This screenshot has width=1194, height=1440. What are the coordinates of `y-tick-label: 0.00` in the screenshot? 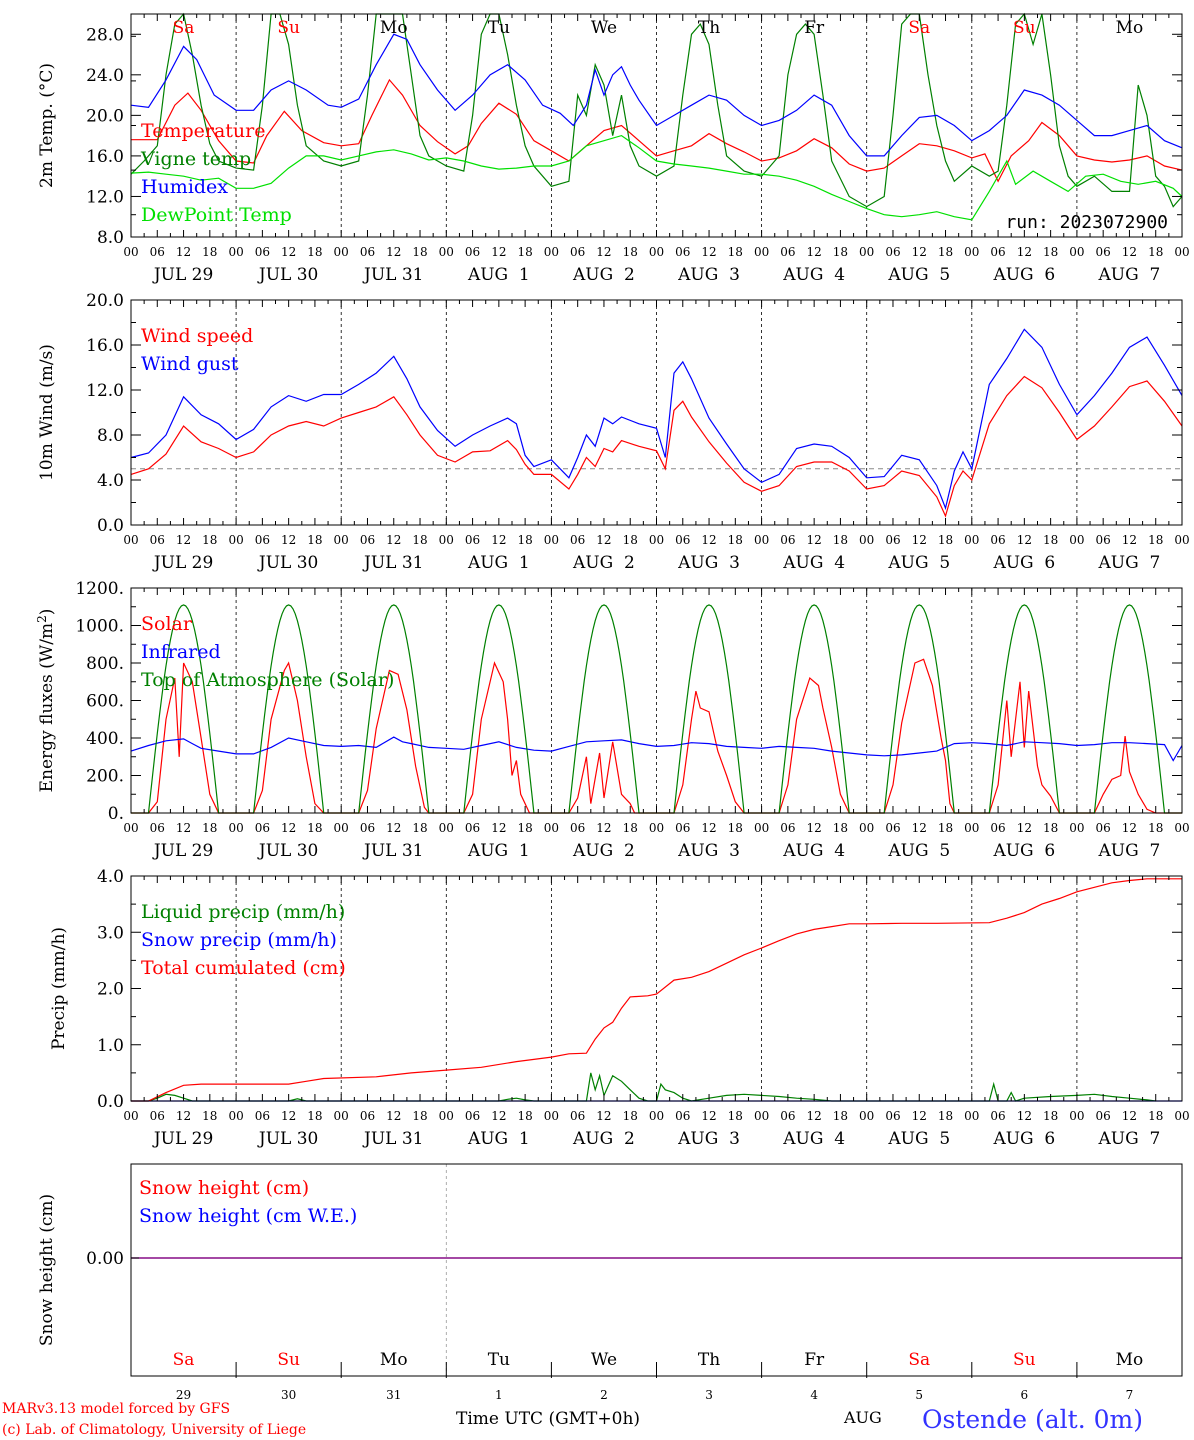 It's located at (105, 1259).